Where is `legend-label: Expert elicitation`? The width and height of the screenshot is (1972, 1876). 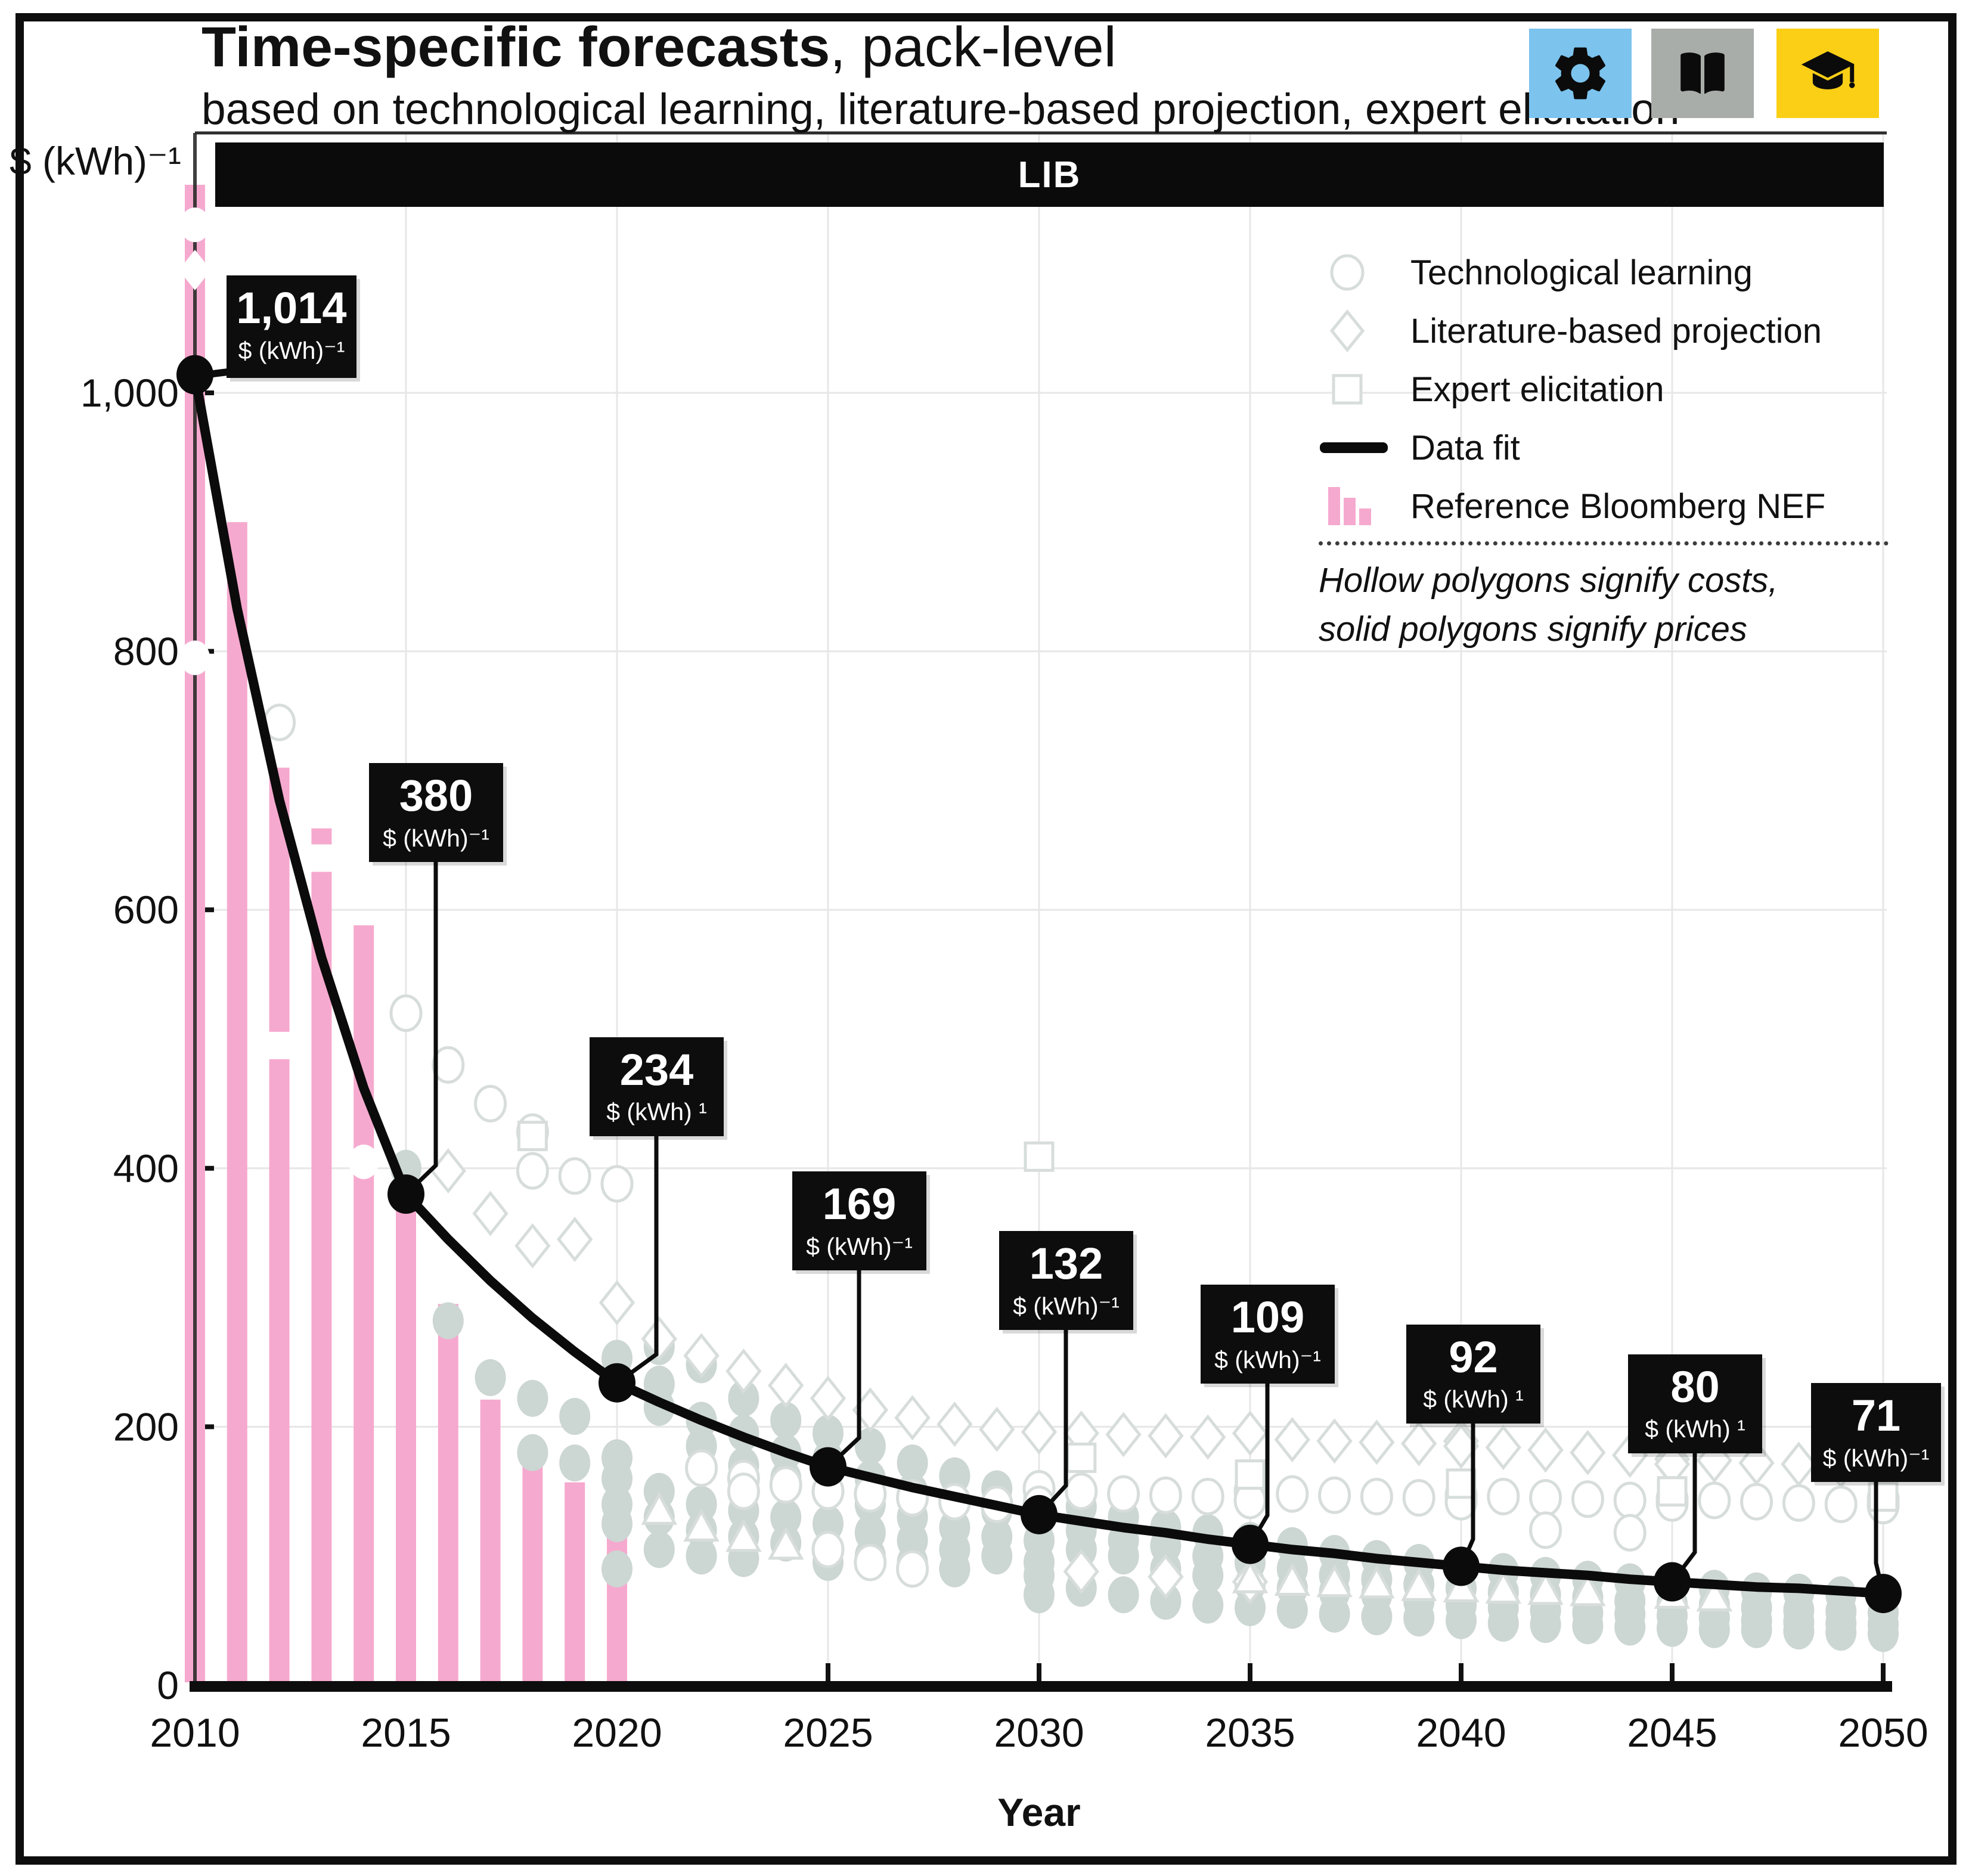
legend-label: Expert elicitation is located at coordinates (1537, 389).